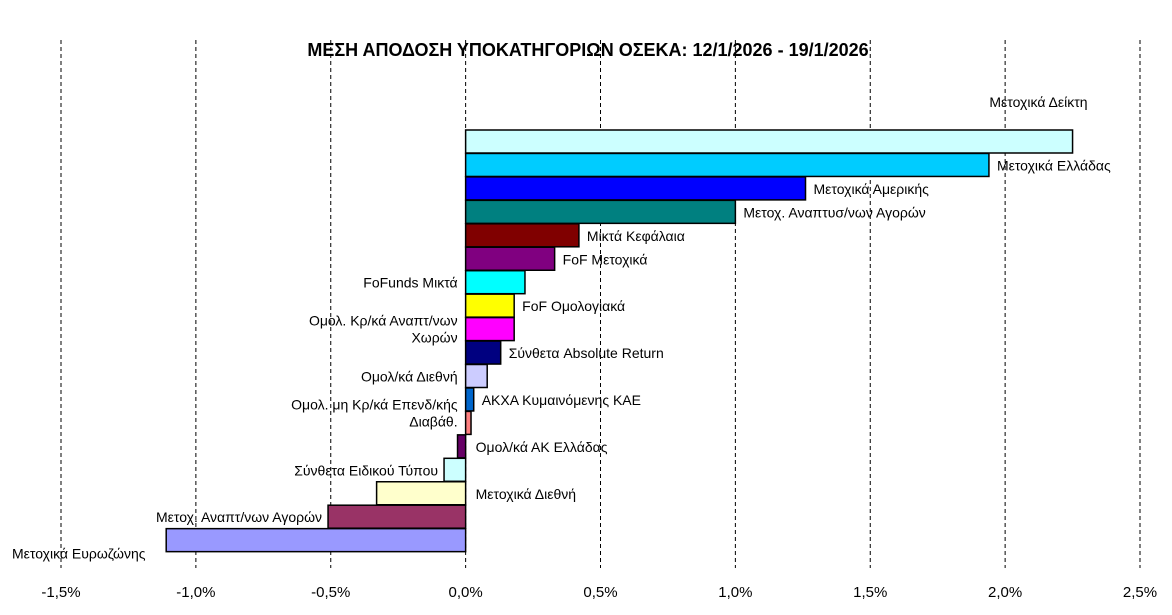  What do you see at coordinates (434, 338) in the screenshot?
I see `bar-label-line: Χωρών` at bounding box center [434, 338].